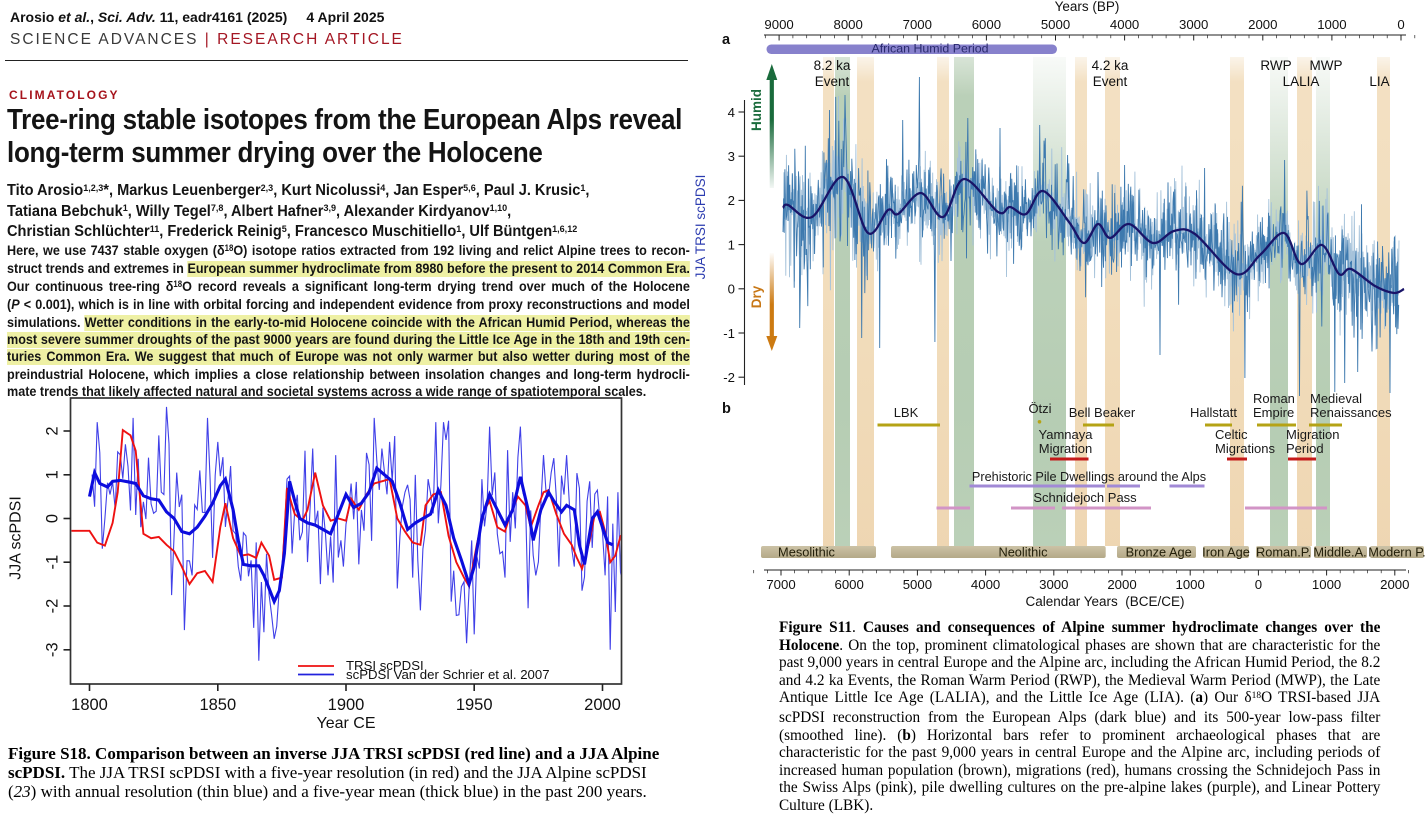 Image resolution: width=1425 pixels, height=815 pixels. I want to click on svg-text: Dry, so click(756, 296).